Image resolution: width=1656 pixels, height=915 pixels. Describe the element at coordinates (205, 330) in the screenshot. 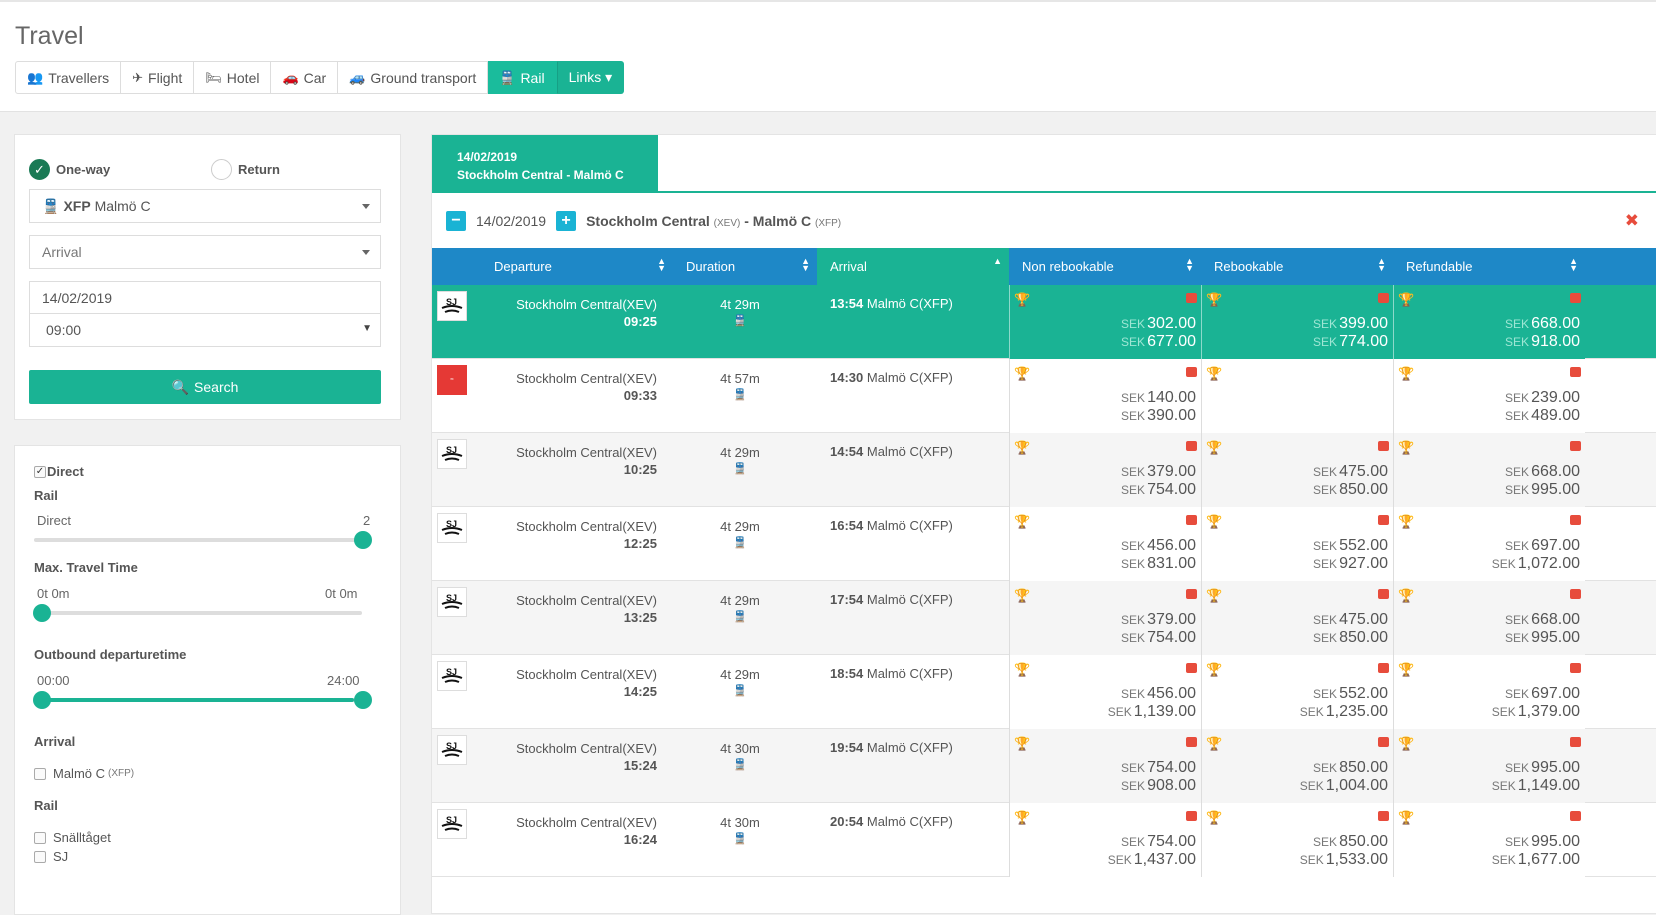

I see `time-select: 09:00 ▼` at that location.